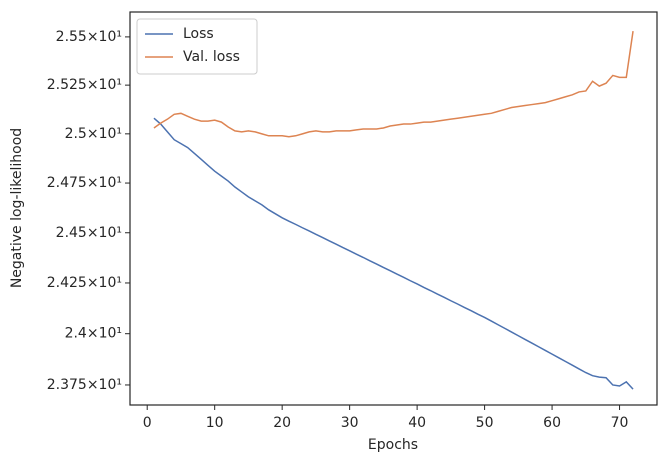 This screenshot has width=667, height=464. Describe the element at coordinates (215, 423) in the screenshot. I see `x-tick-label: 10` at that location.